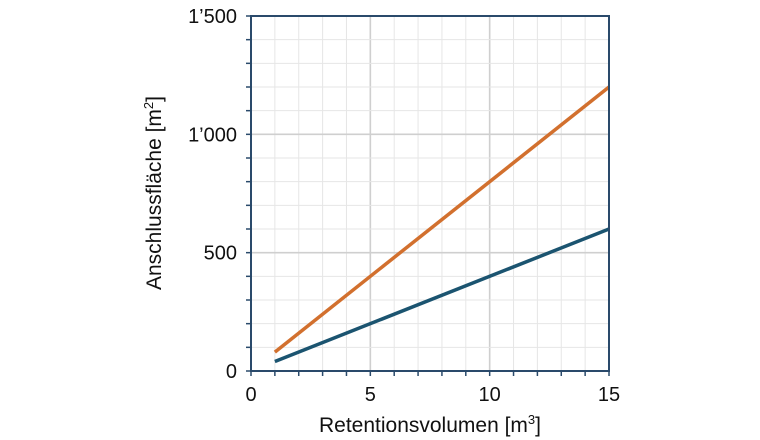 Image resolution: width=760 pixels, height=440 pixels. Describe the element at coordinates (212, 17) in the screenshot. I see `y-tick-label: 1’500` at that location.